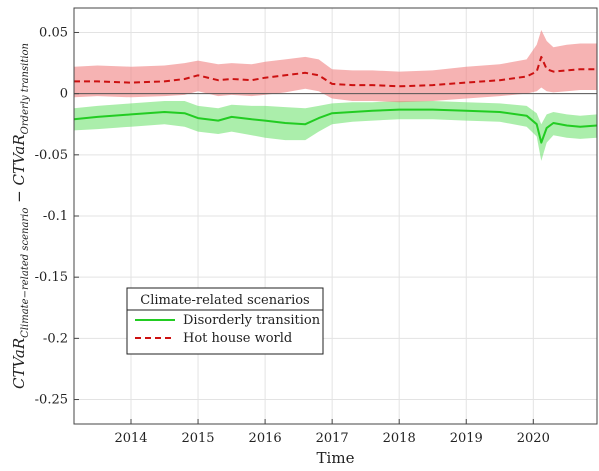  I want to click on x-axis-label: Time, so click(336, 458).